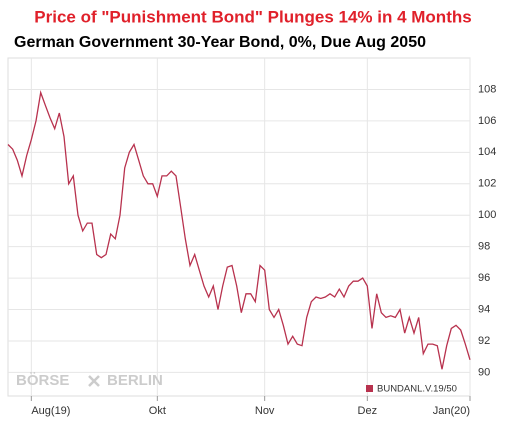 This screenshot has height=431, width=506. What do you see at coordinates (368, 411) in the screenshot?
I see `x-tick-label: Dez` at bounding box center [368, 411].